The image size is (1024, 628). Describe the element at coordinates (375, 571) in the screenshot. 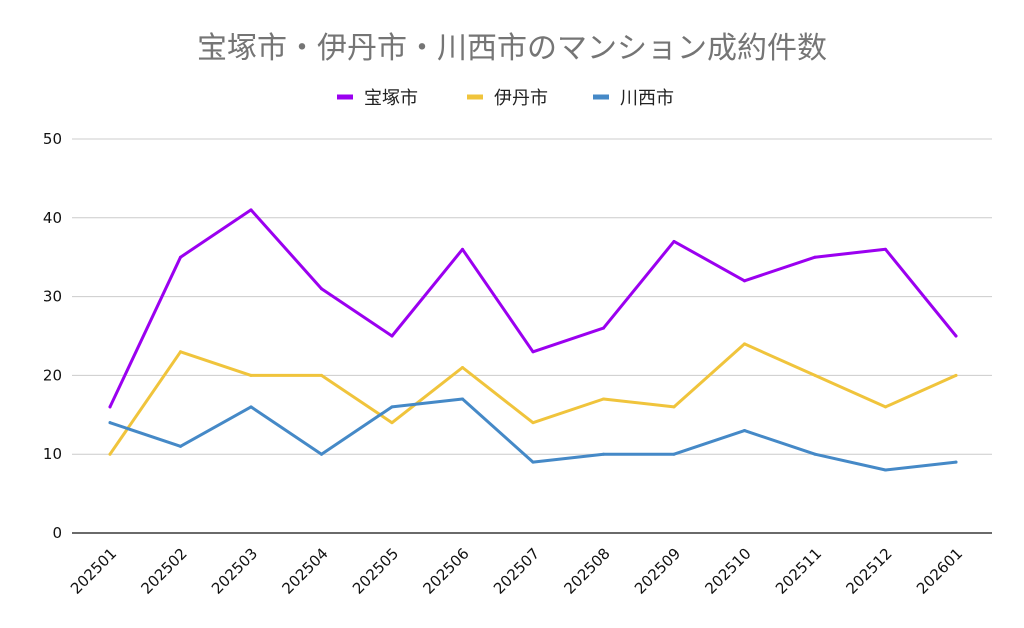

I see `x-tick-label: 202505` at that location.